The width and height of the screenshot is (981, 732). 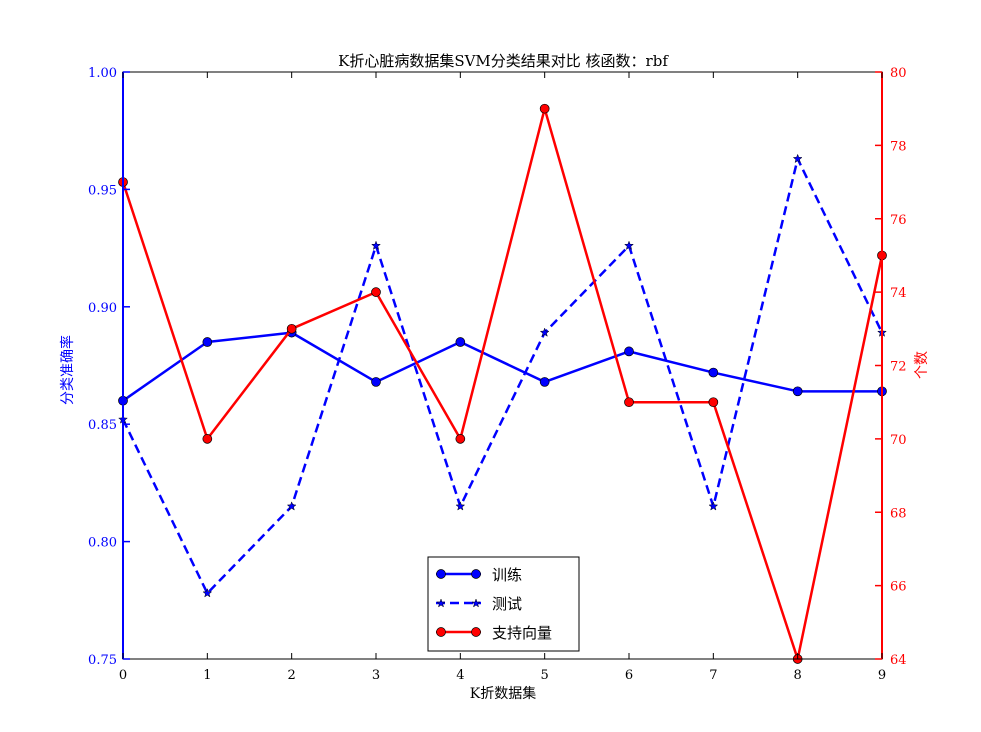 What do you see at coordinates (713, 675) in the screenshot?
I see `x-tick-label: 7` at bounding box center [713, 675].